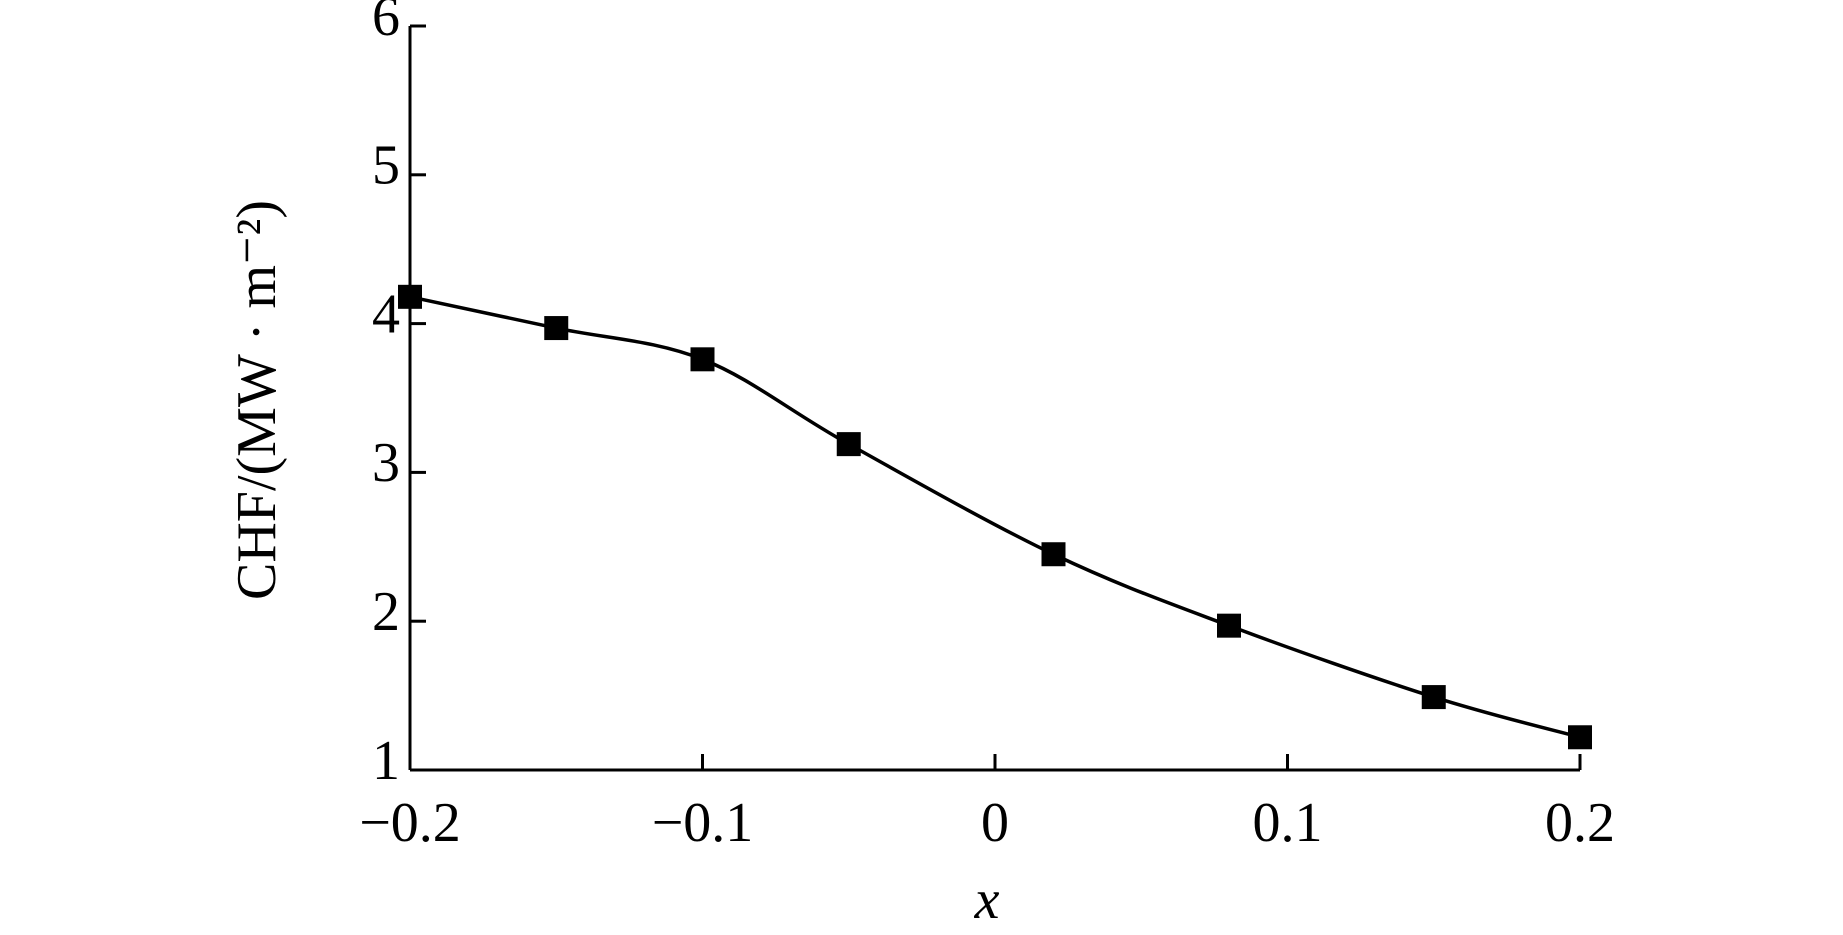  I want to click on x-tick-label: 0.2, so click(1580, 823).